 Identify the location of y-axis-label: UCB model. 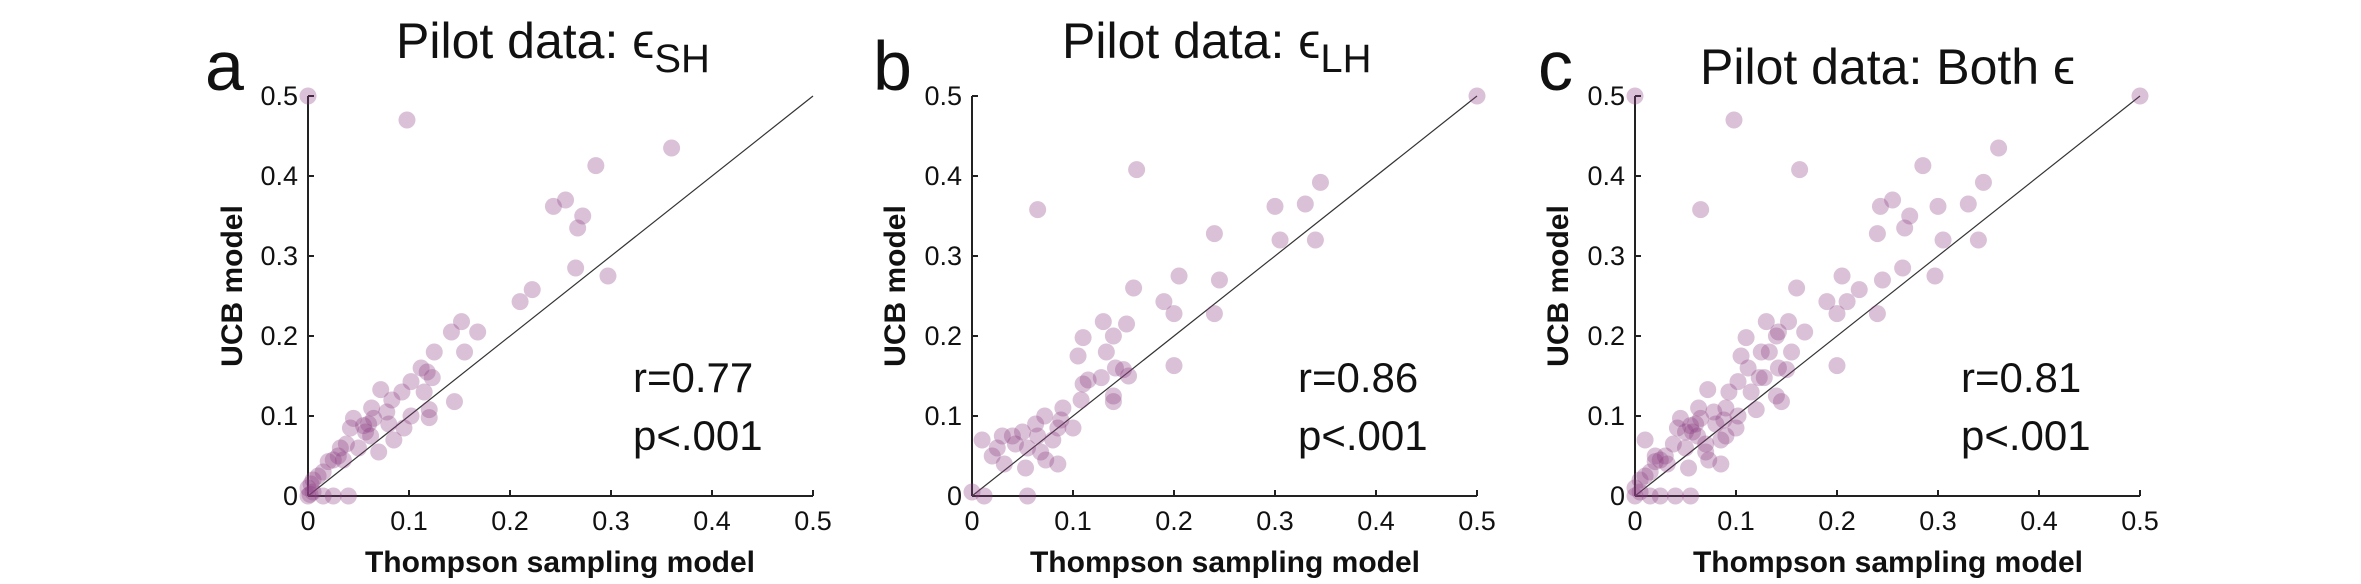
(1558, 286).